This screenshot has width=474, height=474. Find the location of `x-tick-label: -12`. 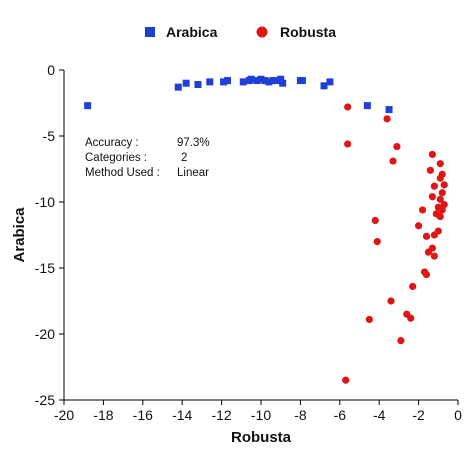

x-tick-label: -12 is located at coordinates (221, 415).